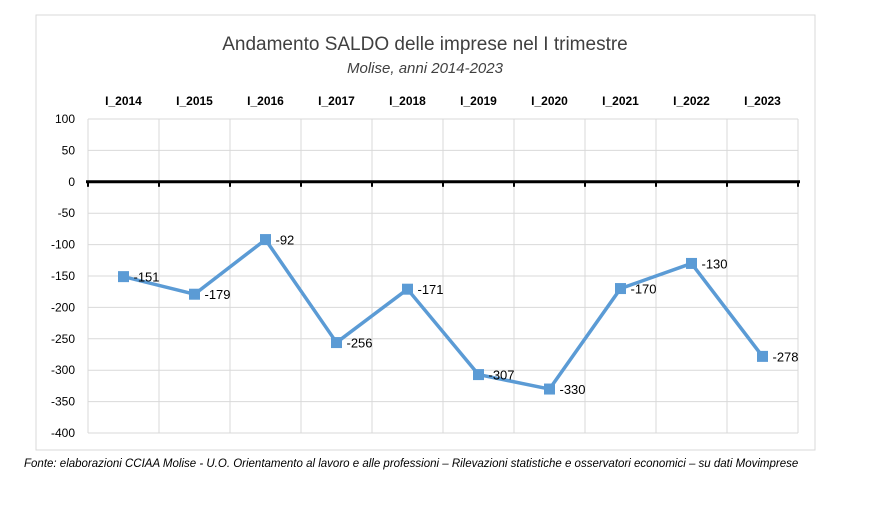 The width and height of the screenshot is (874, 509). What do you see at coordinates (502, 375) in the screenshot?
I see `data-label: -307` at bounding box center [502, 375].